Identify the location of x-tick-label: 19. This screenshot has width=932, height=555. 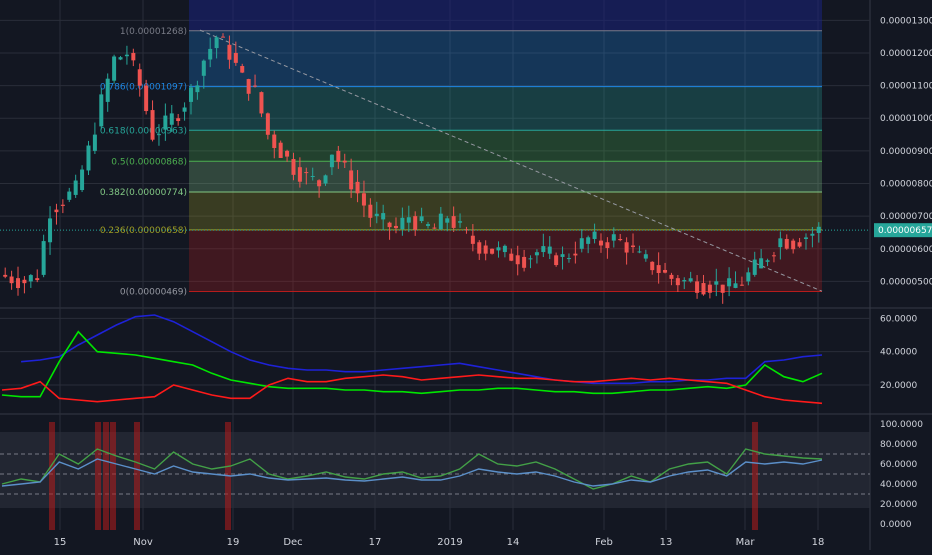
(233, 542).